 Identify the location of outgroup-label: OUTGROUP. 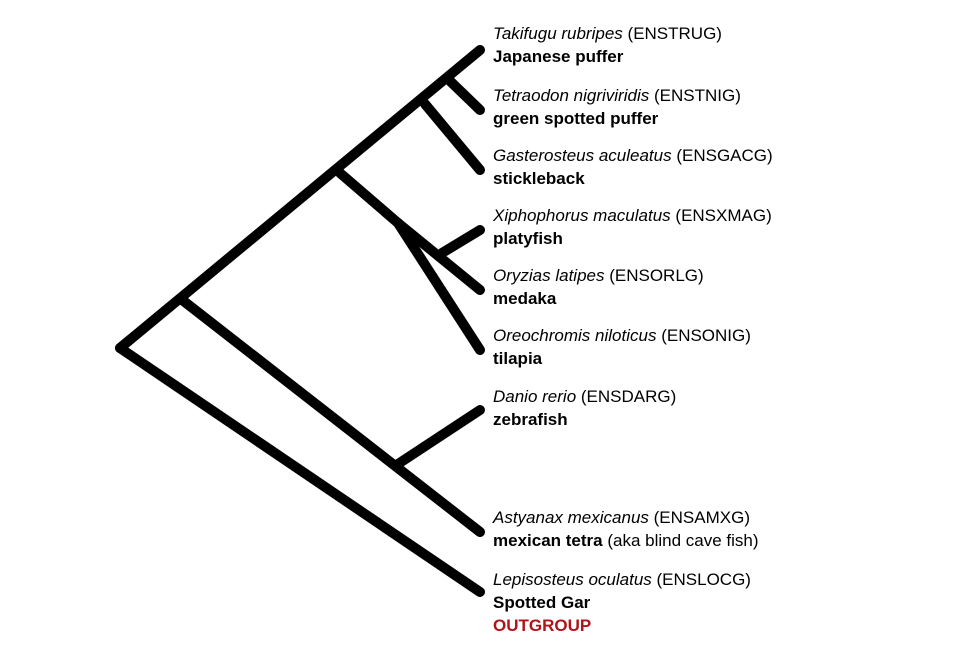
(622, 625).